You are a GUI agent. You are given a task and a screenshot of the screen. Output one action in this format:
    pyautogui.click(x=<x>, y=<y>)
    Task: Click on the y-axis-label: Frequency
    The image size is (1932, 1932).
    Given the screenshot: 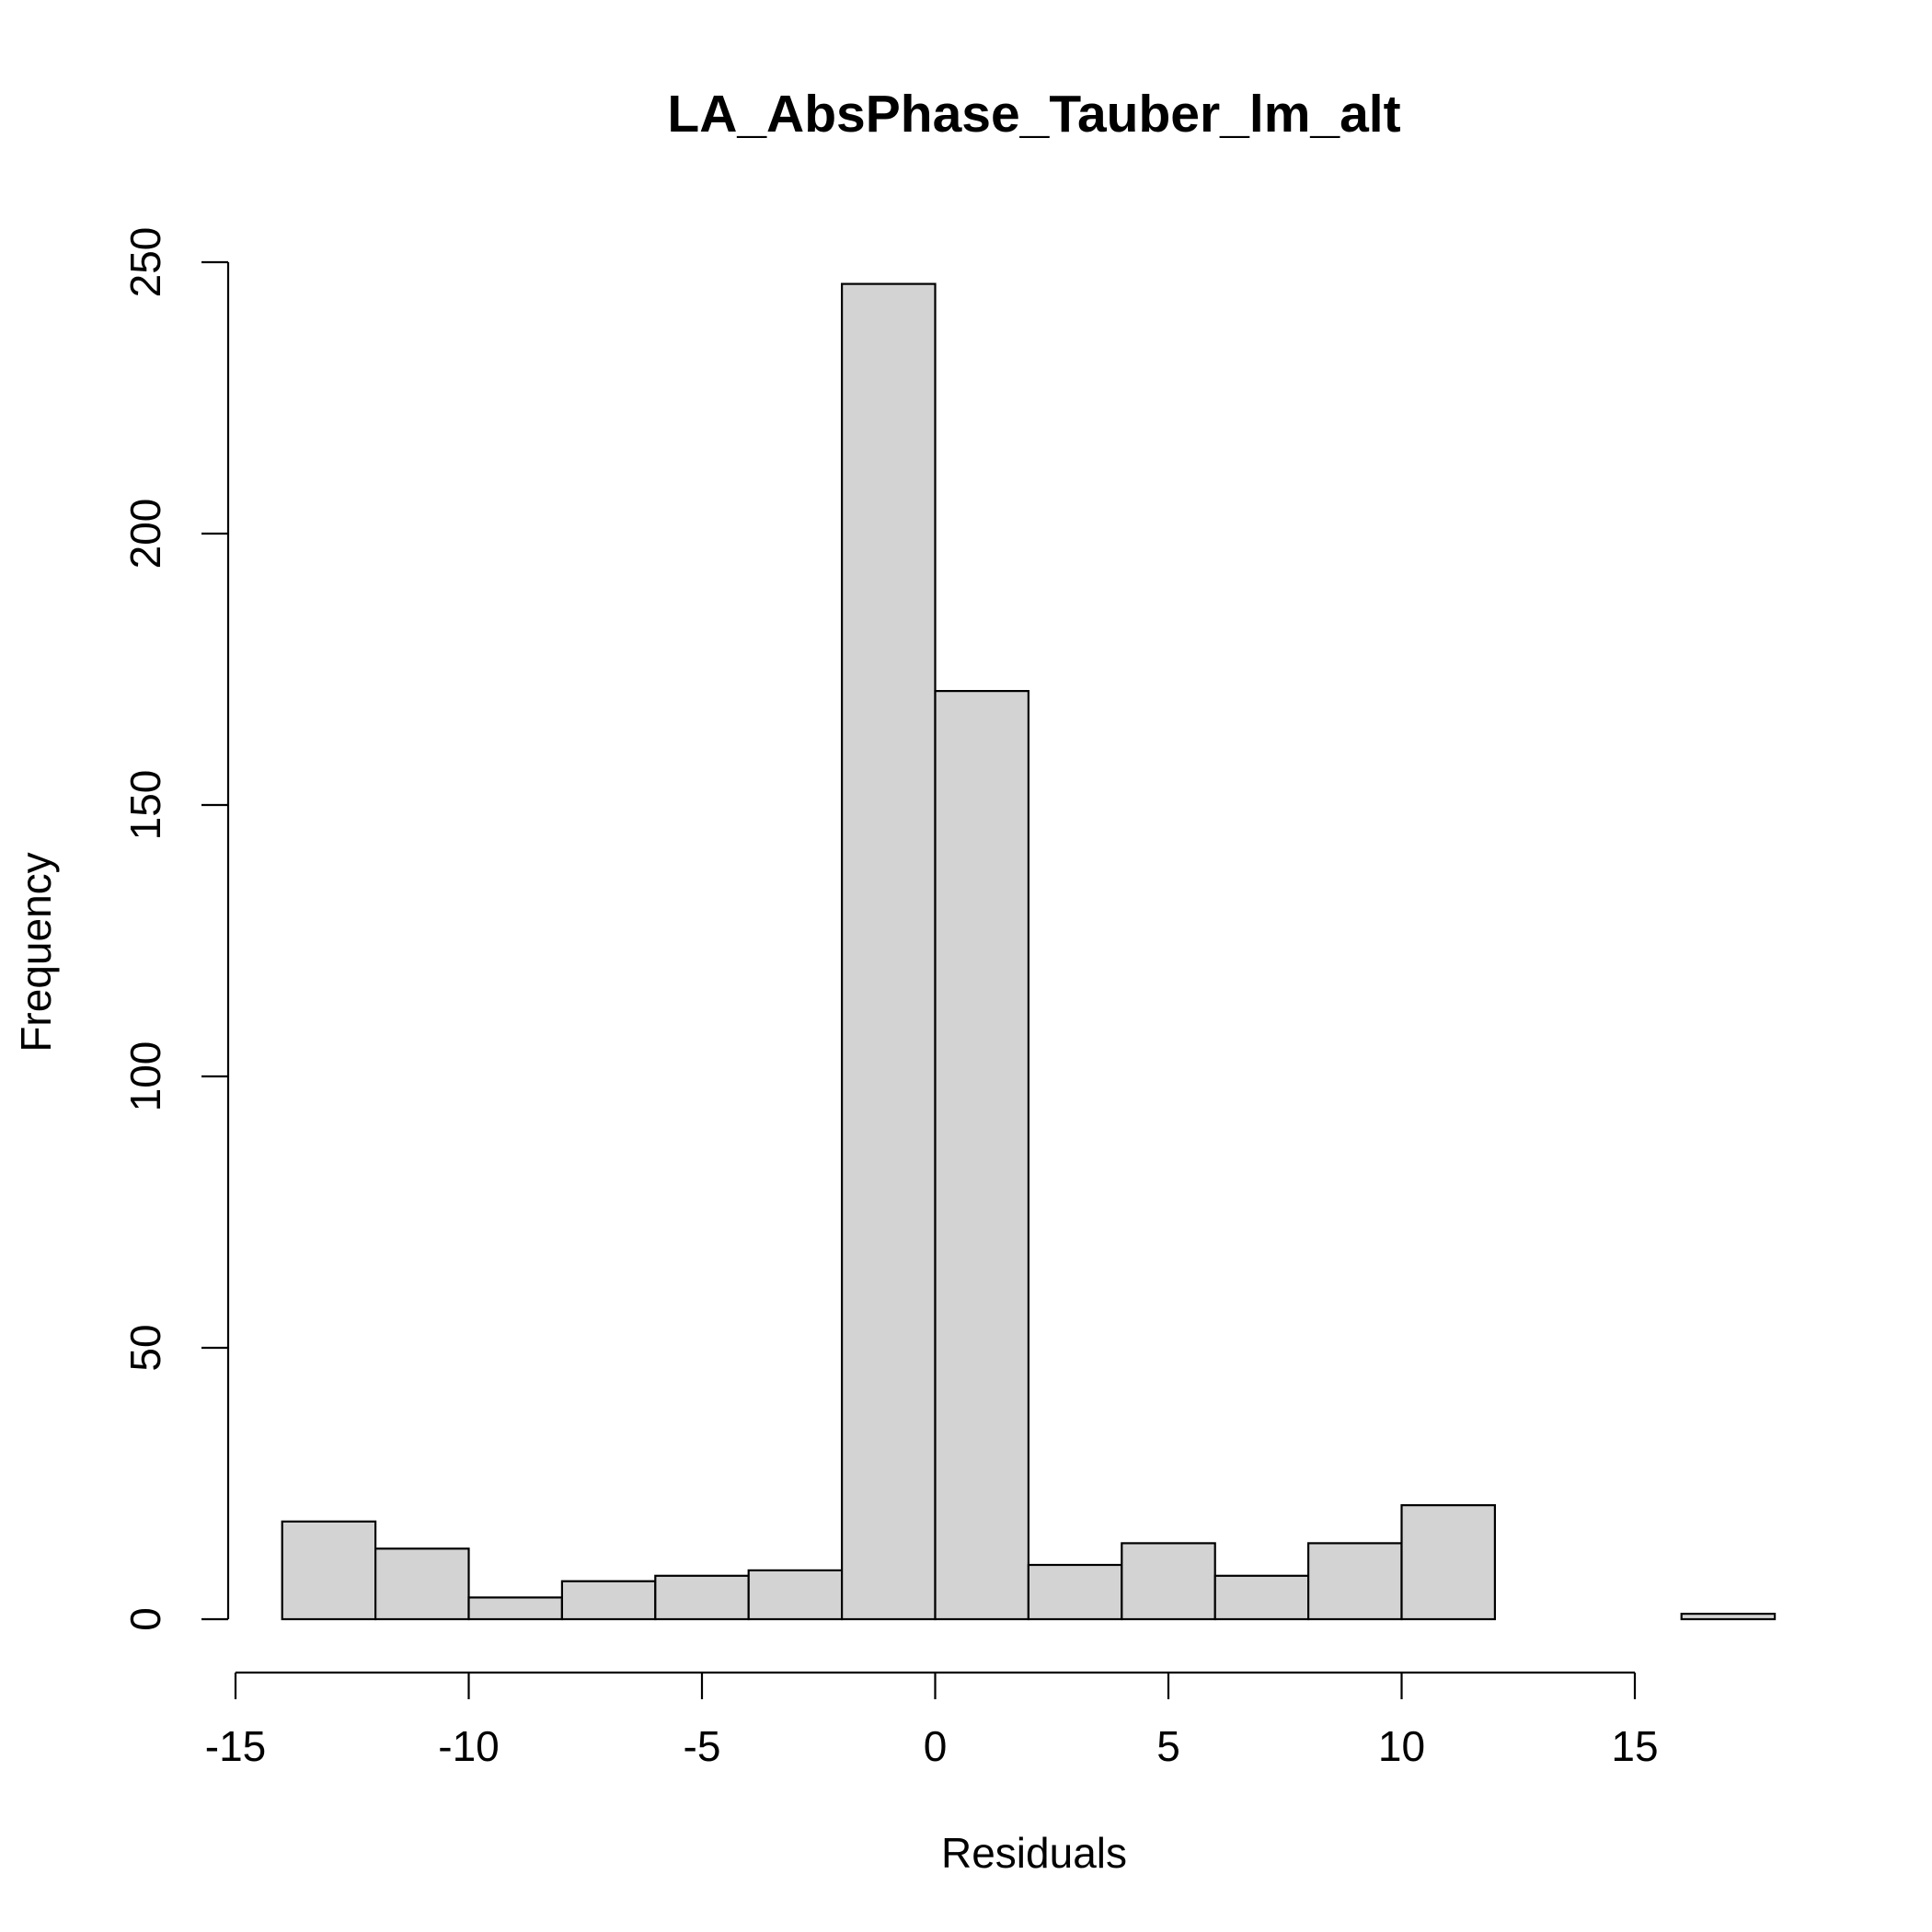 What is the action you would take?
    pyautogui.click(x=36, y=952)
    